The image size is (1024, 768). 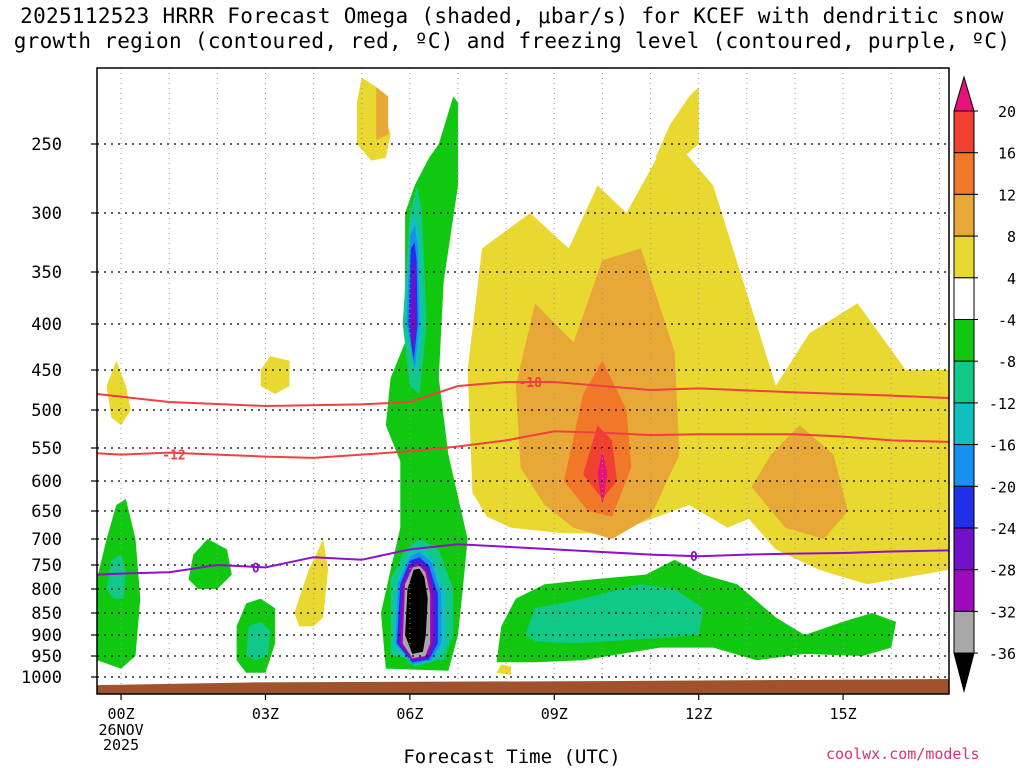 I want to click on colorbar: 20 16 12 8 4 -4 -8 -12 -16 -20 -24 -28 -32 -36, so click(x=984, y=384).